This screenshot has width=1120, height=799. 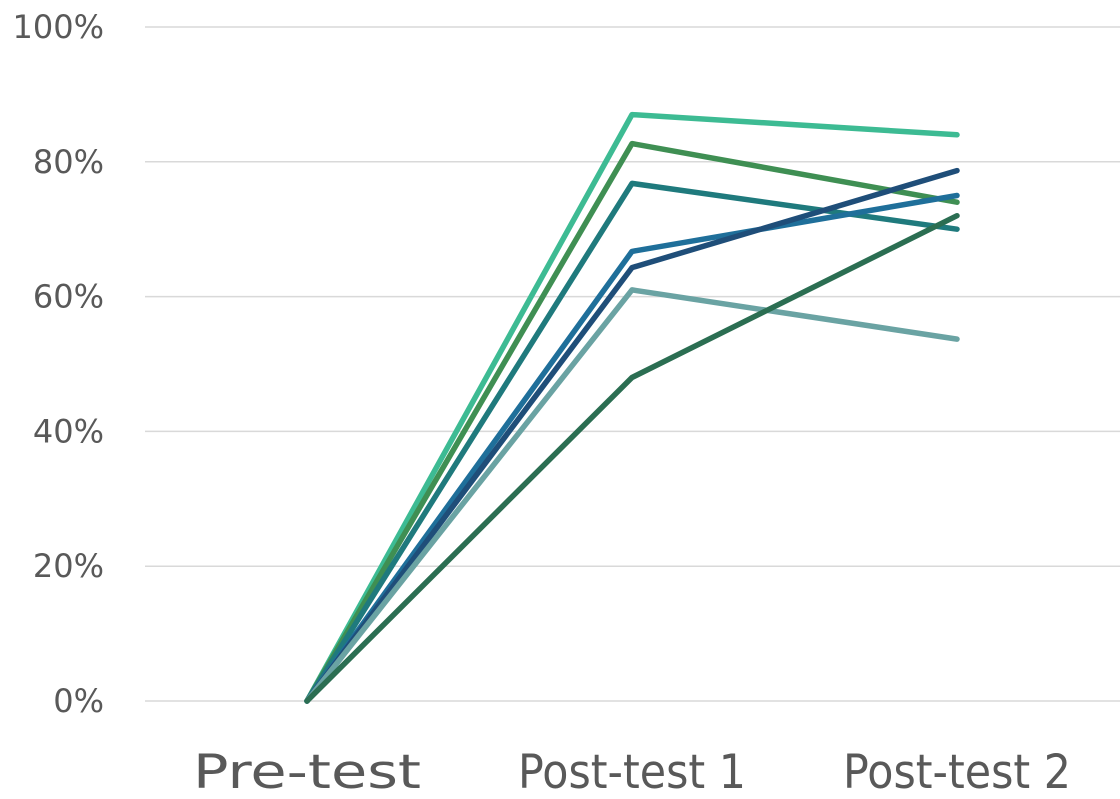 I want to click on x-axis-tick-labels: Pre-test Post-test 1 Post-test 2, so click(x=632, y=772).